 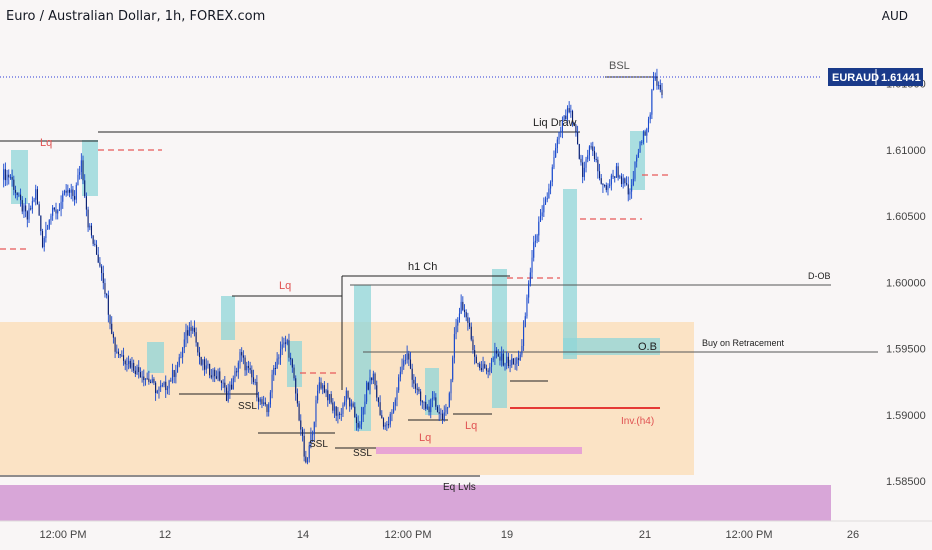 I want to click on label-lq-top: Lq, so click(x=46, y=143).